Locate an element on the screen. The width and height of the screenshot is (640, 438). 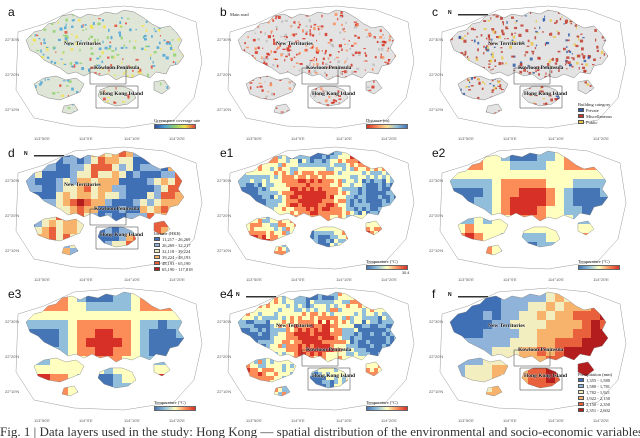
longitude-tick: 113°50'E is located at coordinates (42, 138).